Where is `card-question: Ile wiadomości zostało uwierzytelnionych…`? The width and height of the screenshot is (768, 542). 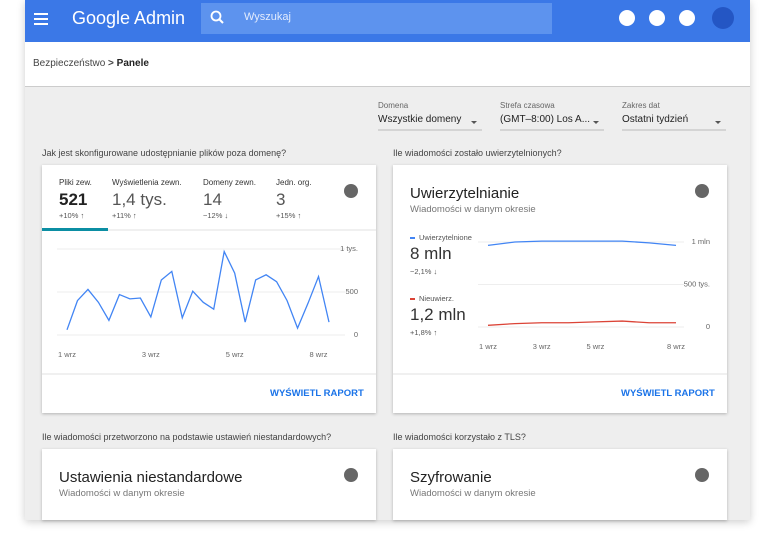
card-question: Ile wiadomości zostało uwierzytelnionych… is located at coordinates (477, 153).